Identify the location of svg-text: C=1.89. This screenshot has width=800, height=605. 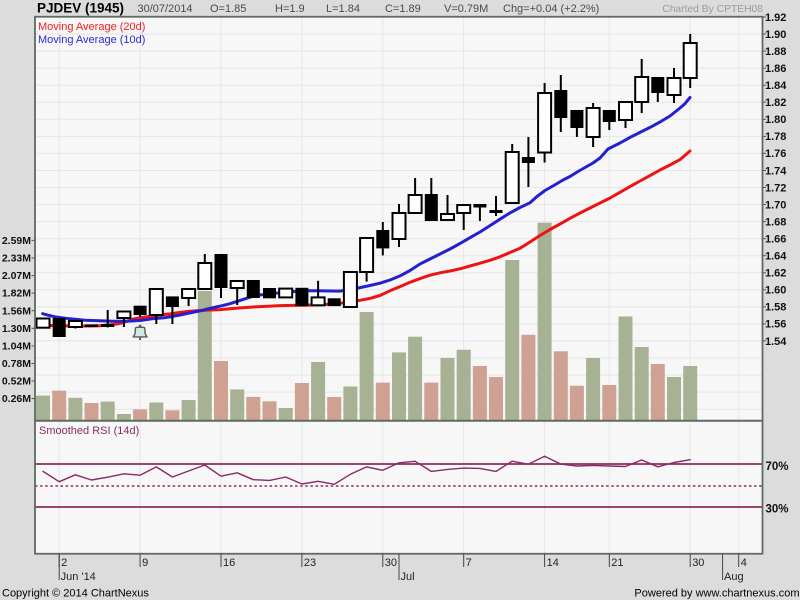
(403, 9).